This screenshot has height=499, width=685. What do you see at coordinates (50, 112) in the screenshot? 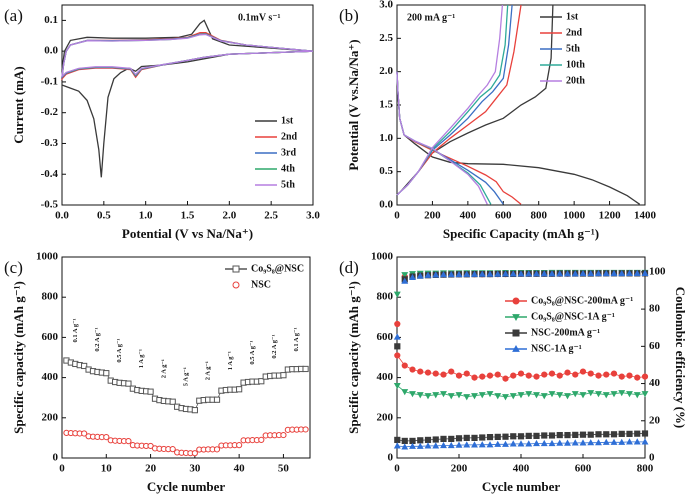
I see `y-tick-label: -0.2` at bounding box center [50, 112].